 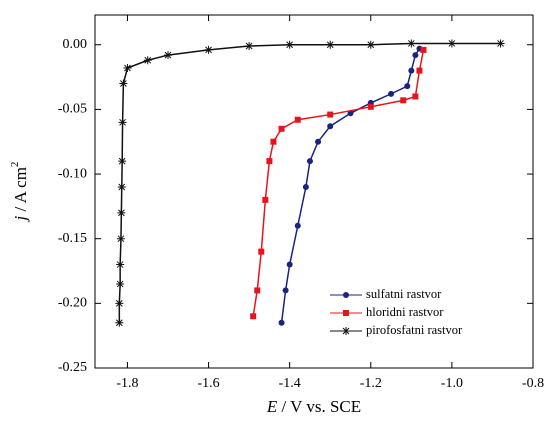 I want to click on y-tick-label: 0.00, so click(x=75, y=44).